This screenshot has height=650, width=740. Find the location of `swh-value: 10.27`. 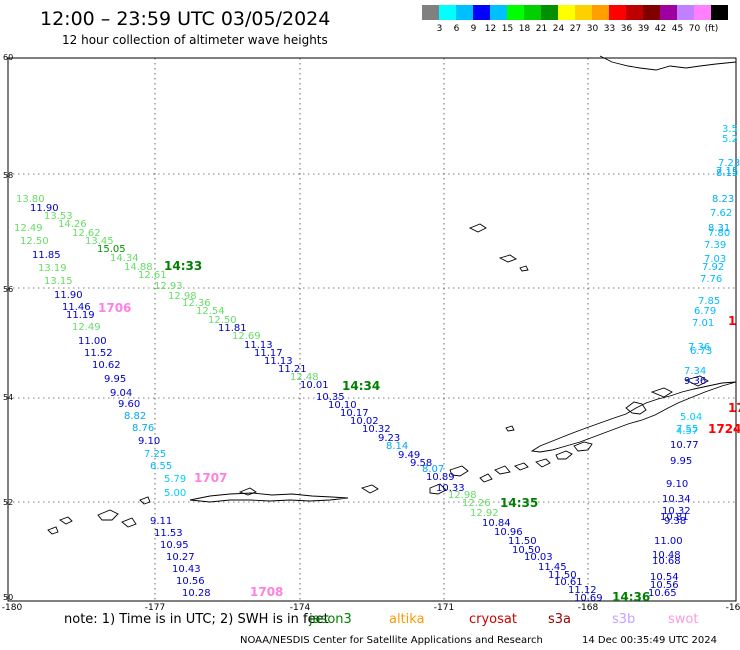

swh-value: 10.27 is located at coordinates (180, 557).